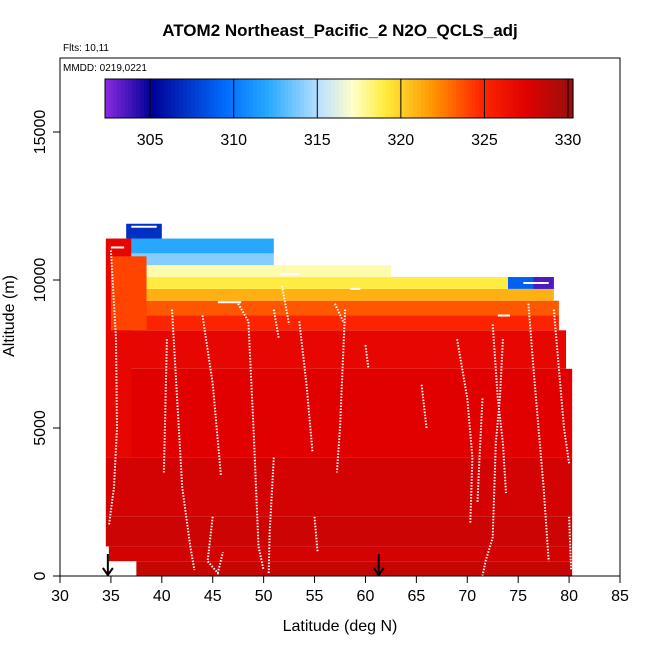  Describe the element at coordinates (40, 132) in the screenshot. I see `y-tick-label: 15000` at that location.